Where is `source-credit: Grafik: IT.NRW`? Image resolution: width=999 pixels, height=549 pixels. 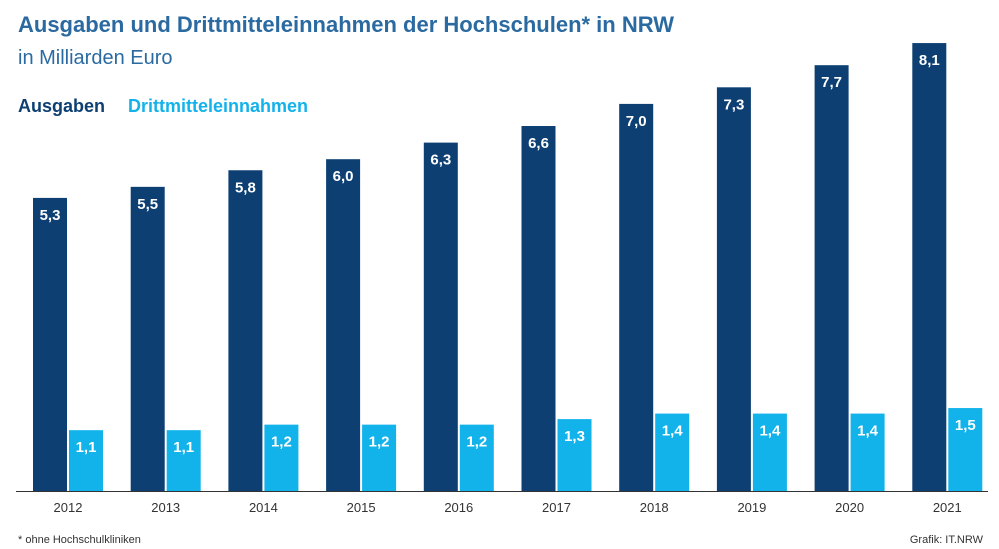 source-credit: Grafik: IT.NRW is located at coordinates (946, 540).